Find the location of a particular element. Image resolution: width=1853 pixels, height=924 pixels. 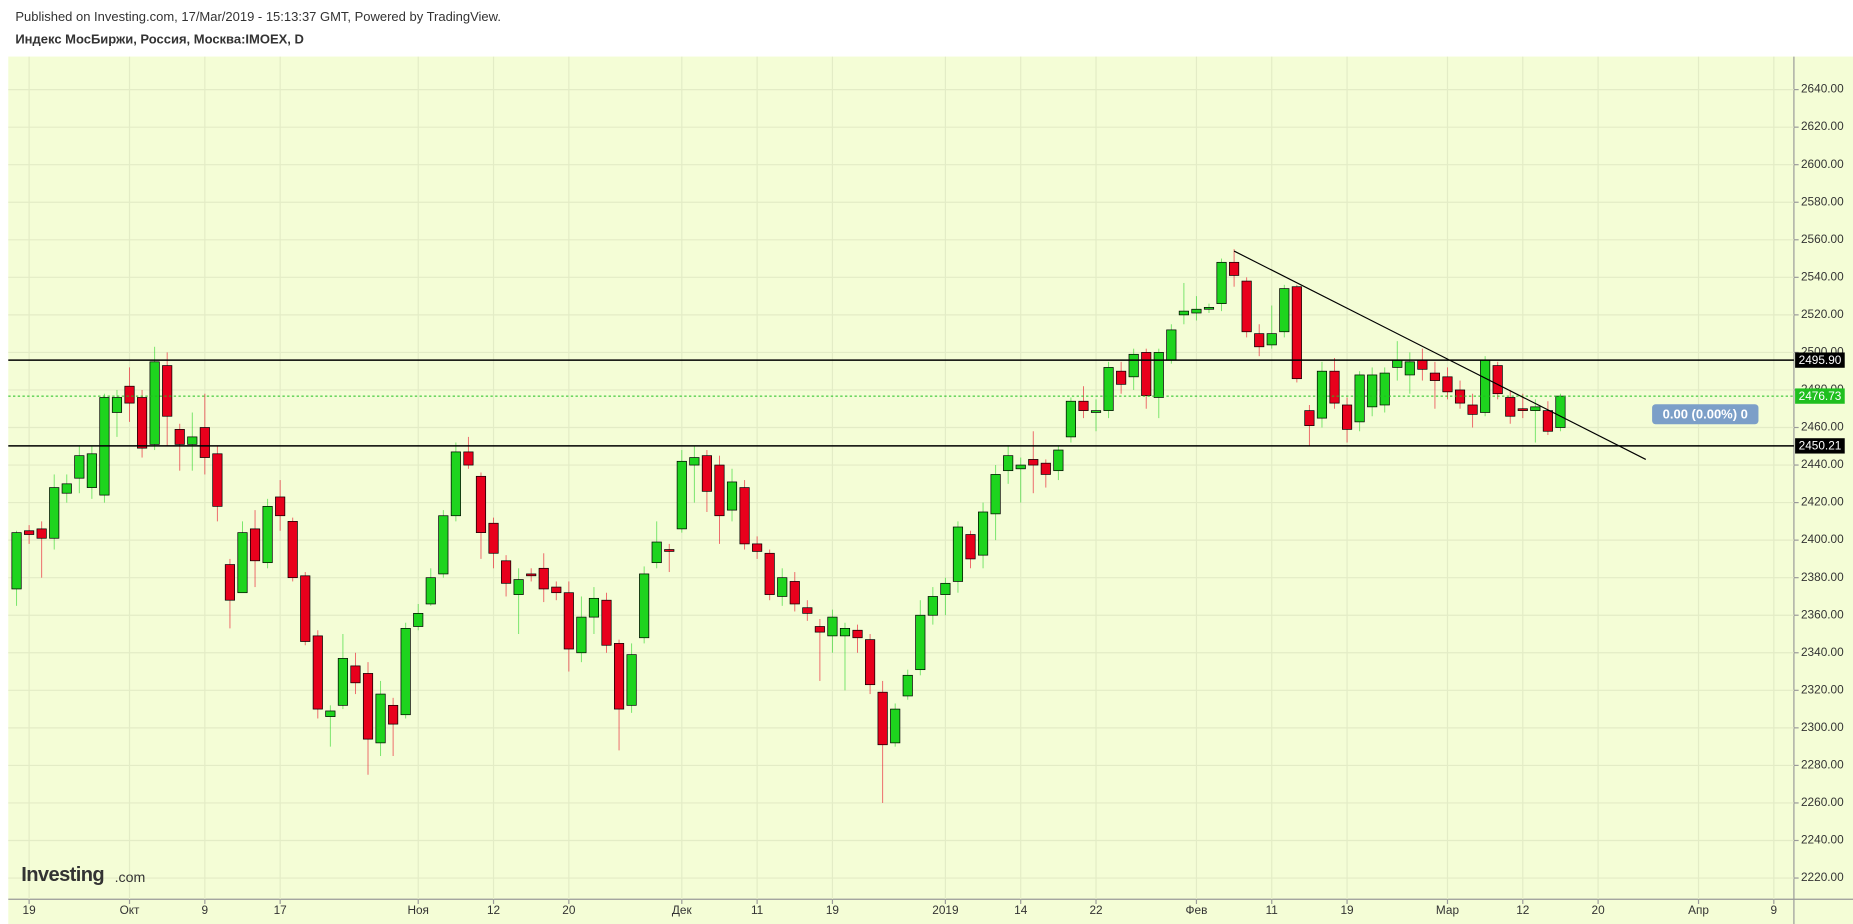

x-tick-label: Дек is located at coordinates (682, 910).